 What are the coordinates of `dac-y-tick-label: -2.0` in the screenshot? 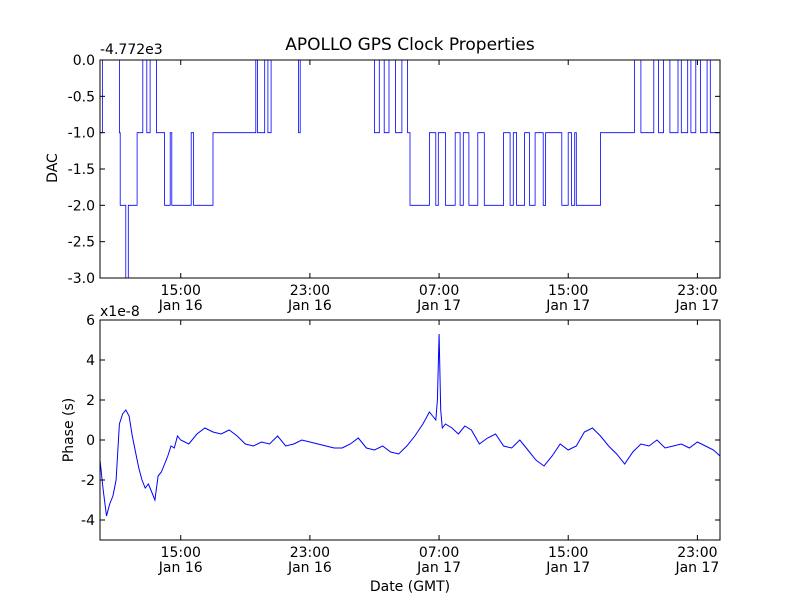 It's located at (81, 206).